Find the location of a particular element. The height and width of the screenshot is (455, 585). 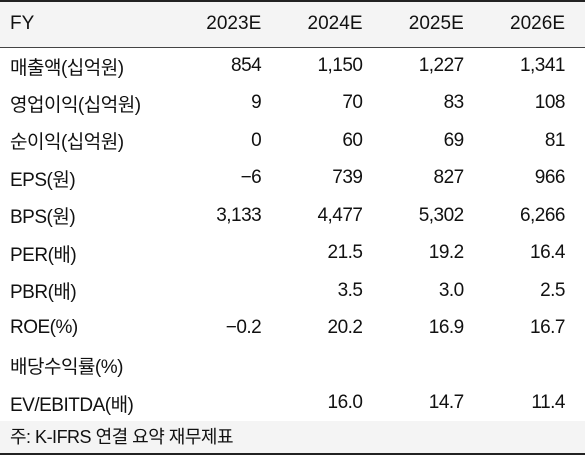

table-row: EV/EBITDA(배) 16.0 14.7 11.4 is located at coordinates (292, 403).